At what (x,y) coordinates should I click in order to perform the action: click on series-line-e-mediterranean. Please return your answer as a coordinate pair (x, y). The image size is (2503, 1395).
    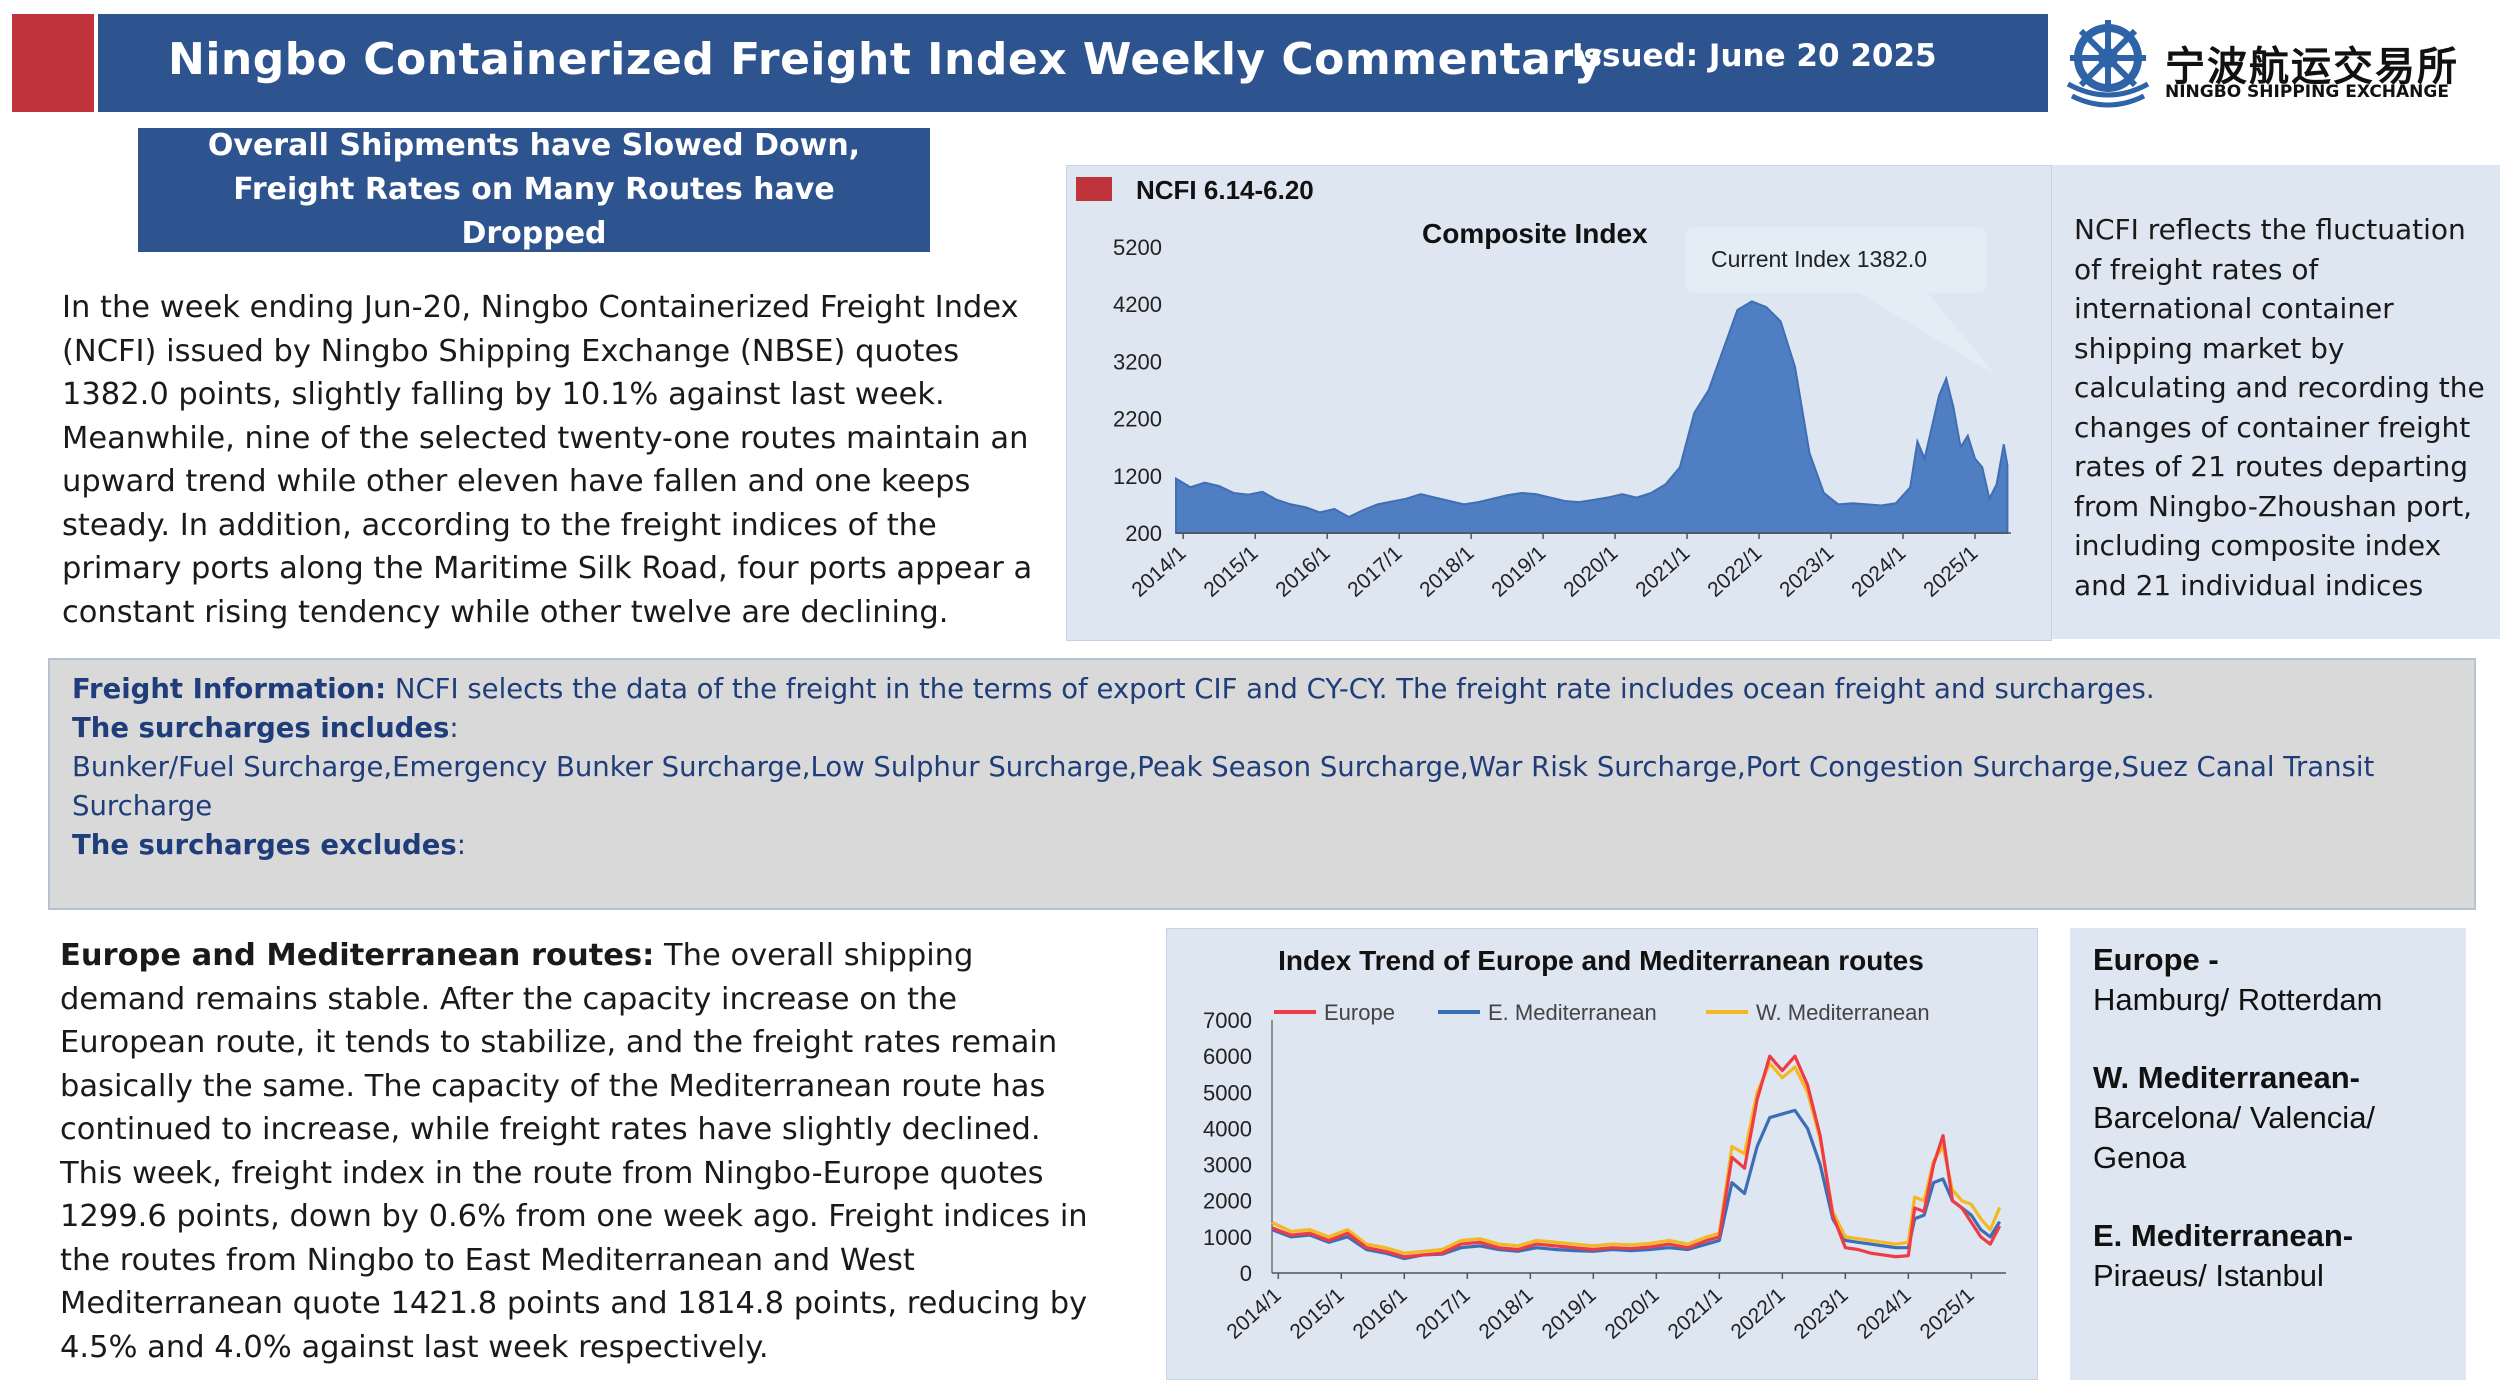
    Looking at the image, I should click on (1636, 1184).